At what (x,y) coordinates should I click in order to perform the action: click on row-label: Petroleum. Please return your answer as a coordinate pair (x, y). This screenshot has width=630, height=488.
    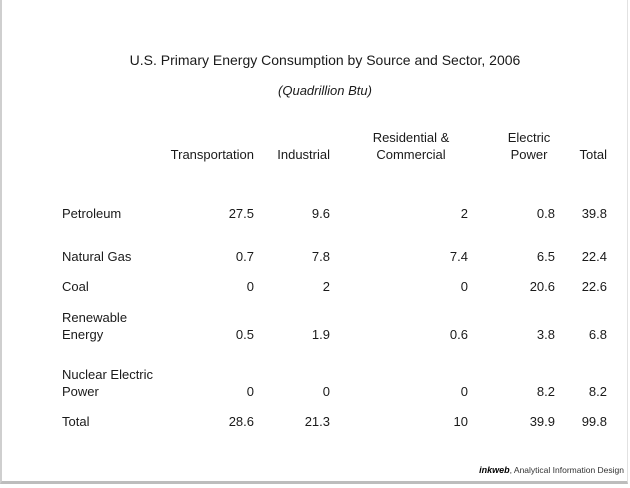
    Looking at the image, I should click on (92, 213).